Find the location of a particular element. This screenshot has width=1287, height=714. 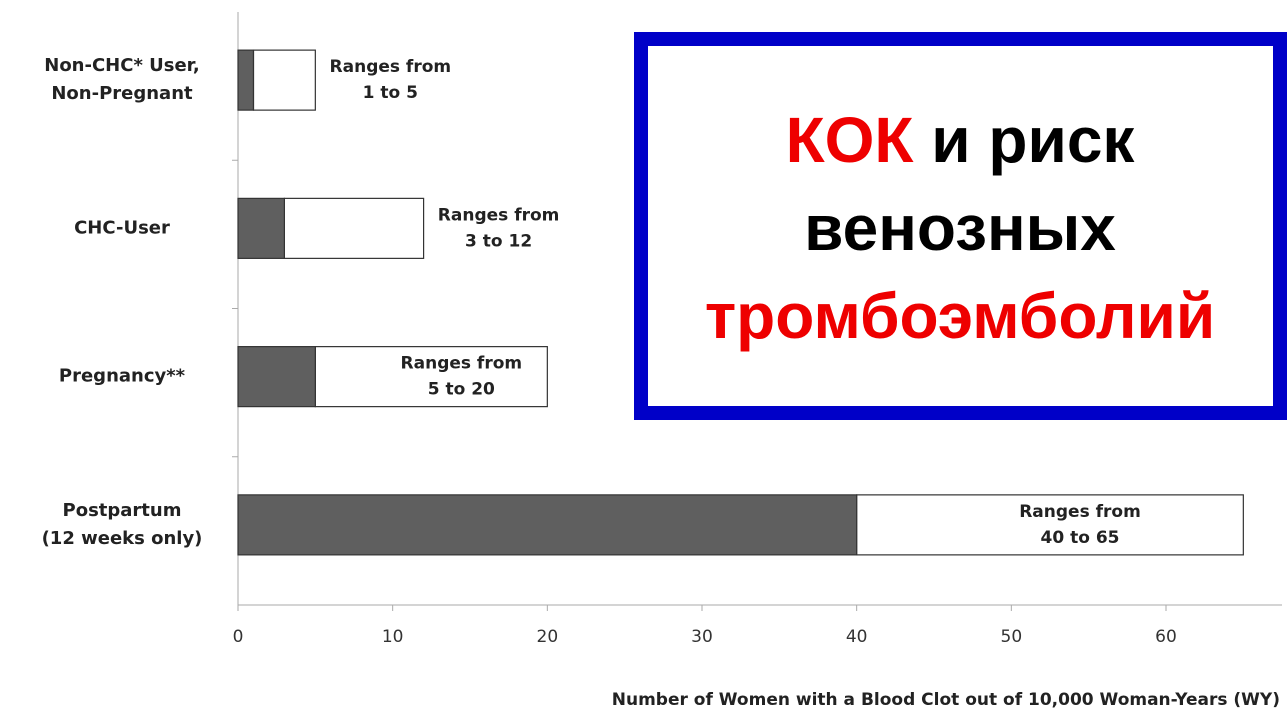

x-tick-label: 60 is located at coordinates (1166, 637).